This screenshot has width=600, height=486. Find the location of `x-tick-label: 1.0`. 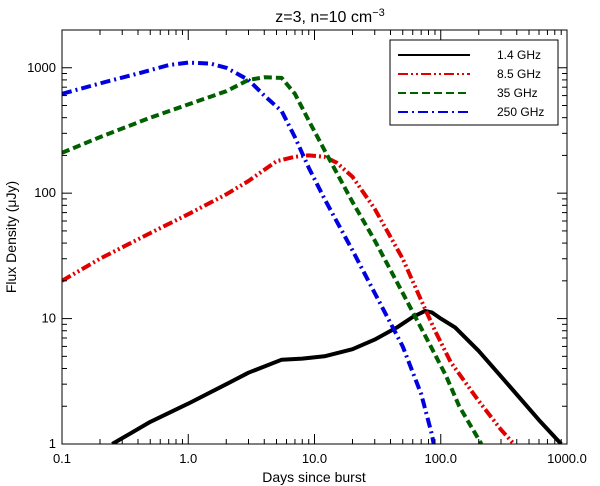

x-tick-label: 1.0 is located at coordinates (188, 458).